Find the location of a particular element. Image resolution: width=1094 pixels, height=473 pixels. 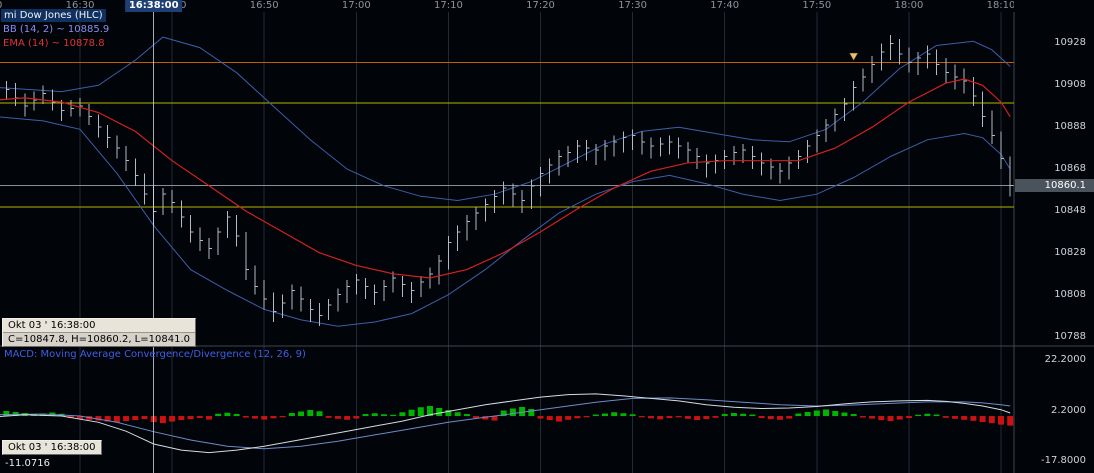

time-tick-label: 16:30 is located at coordinates (80, 5).